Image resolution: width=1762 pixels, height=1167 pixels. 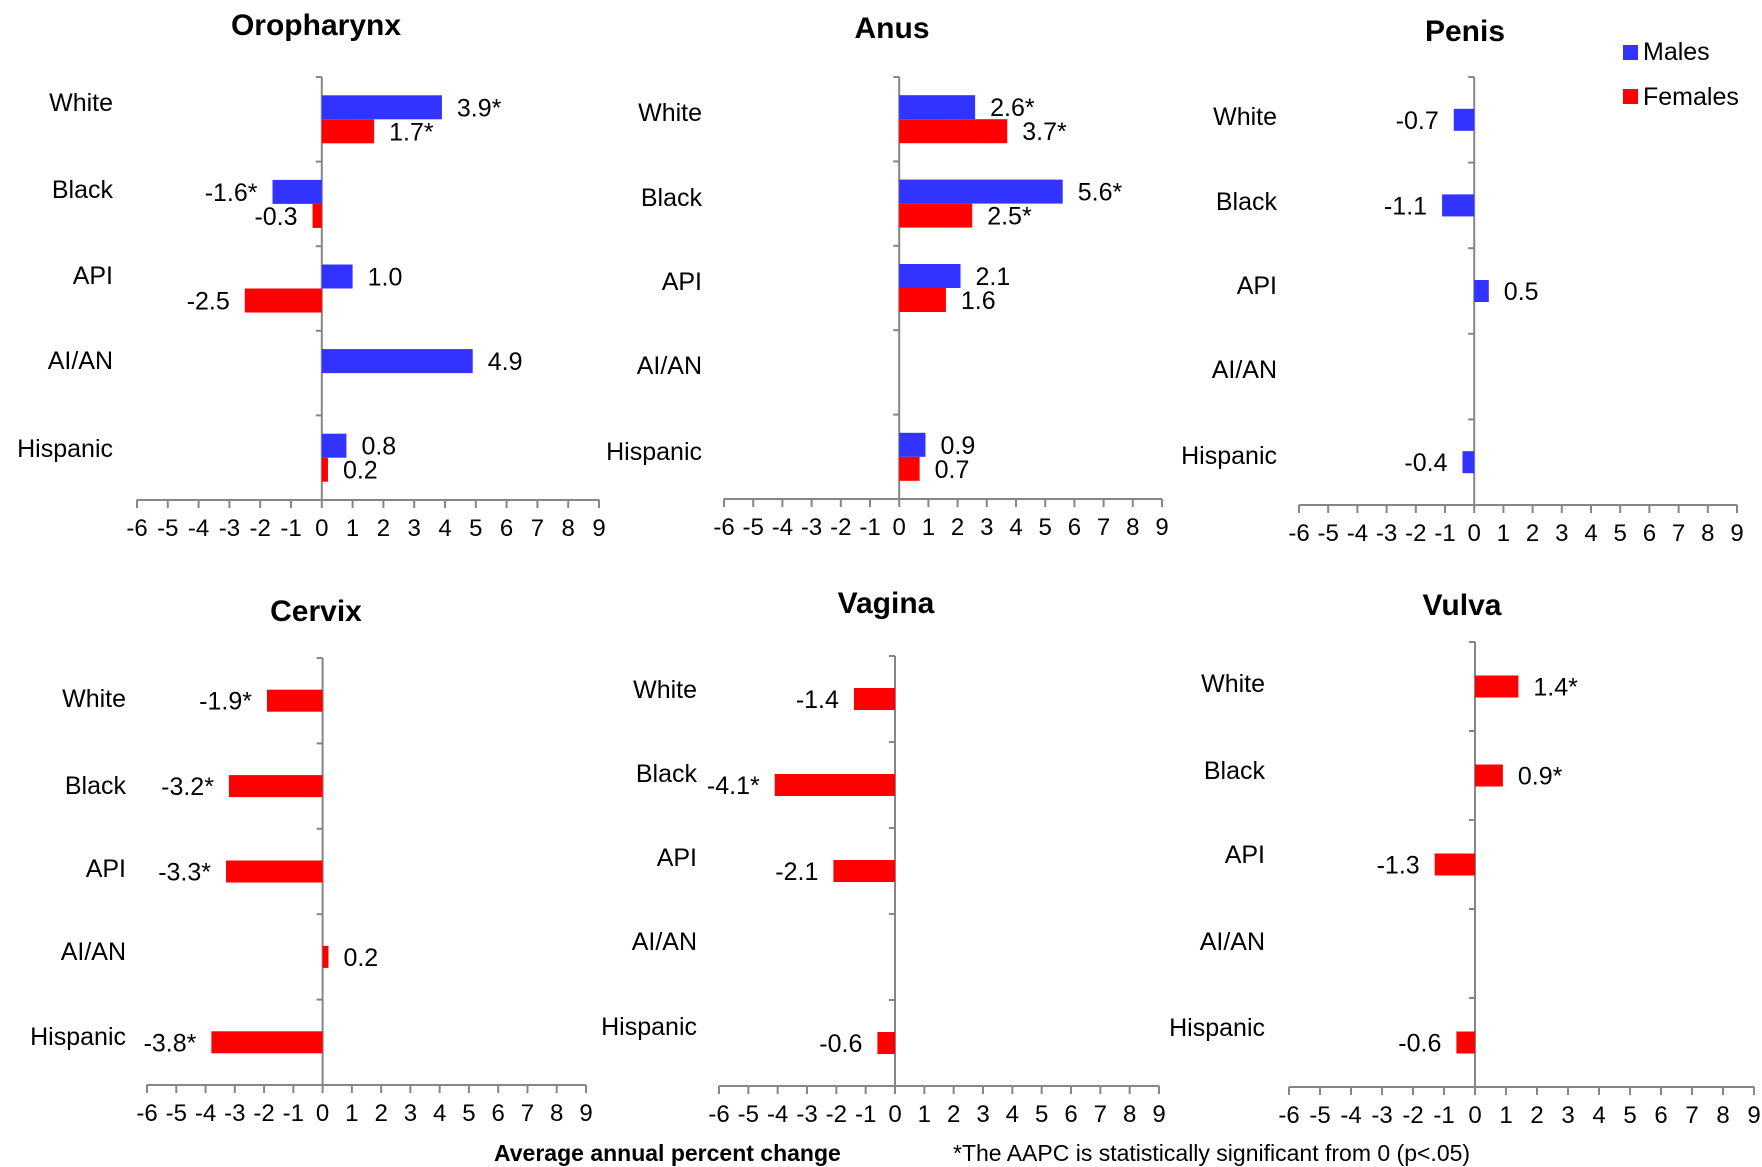 What do you see at coordinates (840, 527) in the screenshot?
I see `anus-tick-label: -2` at bounding box center [840, 527].